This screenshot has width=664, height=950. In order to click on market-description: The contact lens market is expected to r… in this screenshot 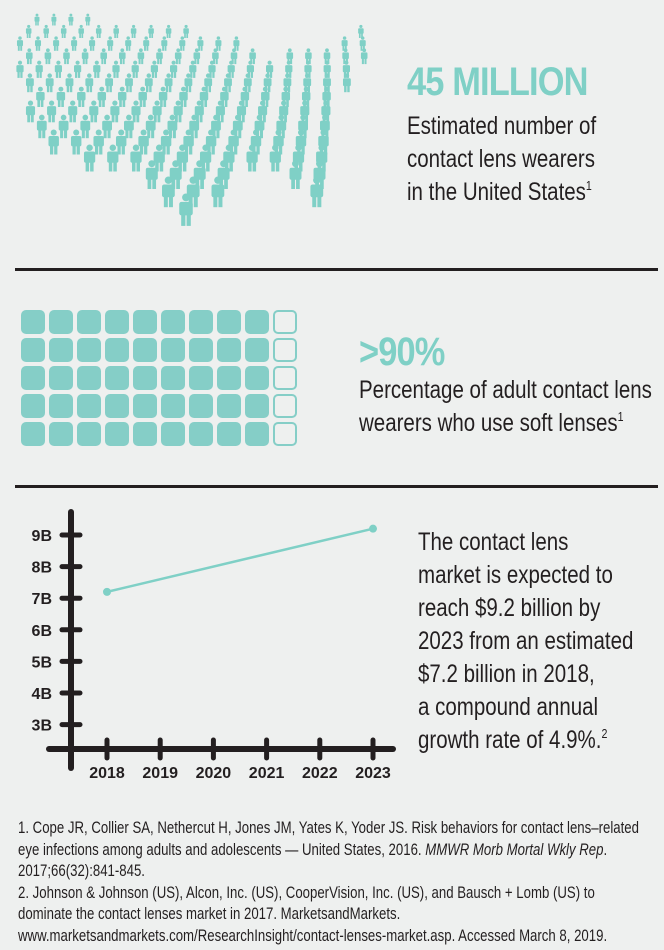, I will do `click(525, 641)`.